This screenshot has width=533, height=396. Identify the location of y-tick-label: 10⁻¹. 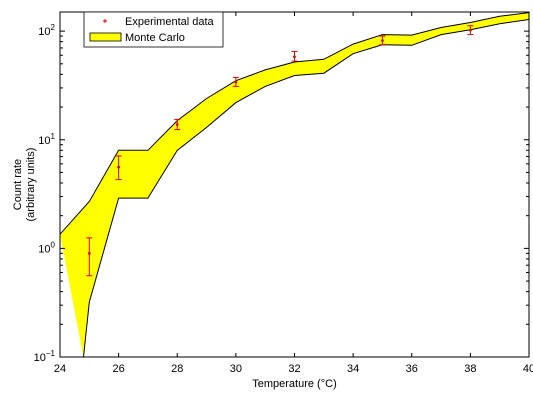
(45, 356).